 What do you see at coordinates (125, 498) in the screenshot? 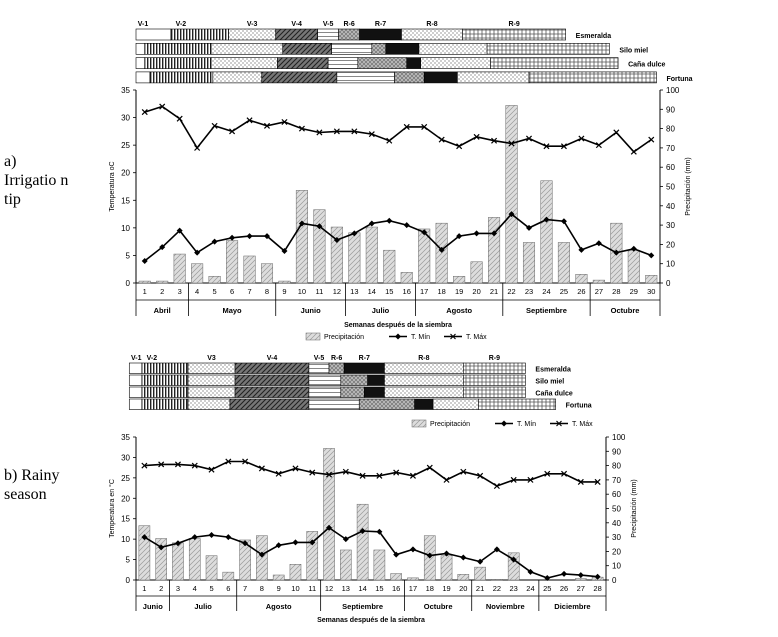
I see `y-tick-label: 20` at bounding box center [125, 498].